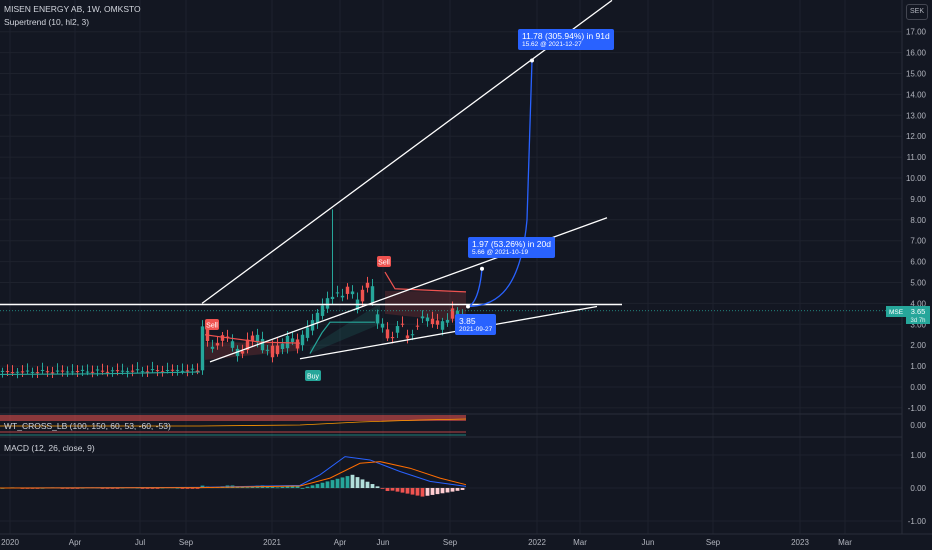  I want to click on projection-1-change: 11.78 (305.94%) in 91d, so click(566, 36).